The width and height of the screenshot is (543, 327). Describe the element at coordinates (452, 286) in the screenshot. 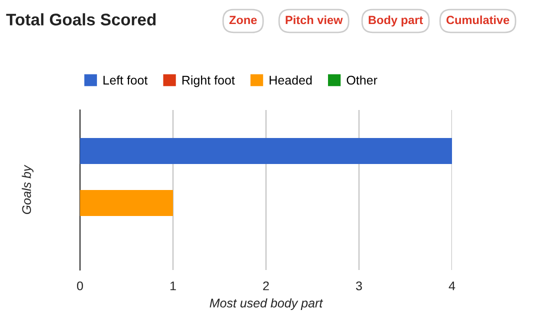

I see `x-tick-label: 4` at that location.